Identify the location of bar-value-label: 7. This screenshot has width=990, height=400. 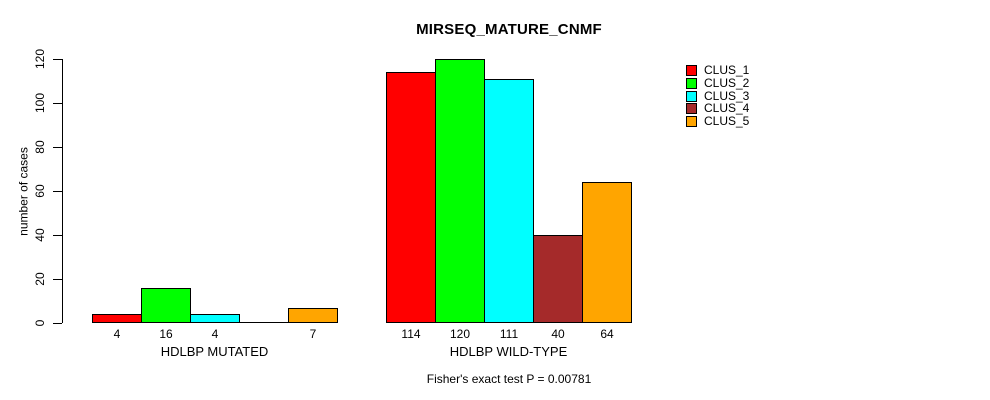
(313, 334).